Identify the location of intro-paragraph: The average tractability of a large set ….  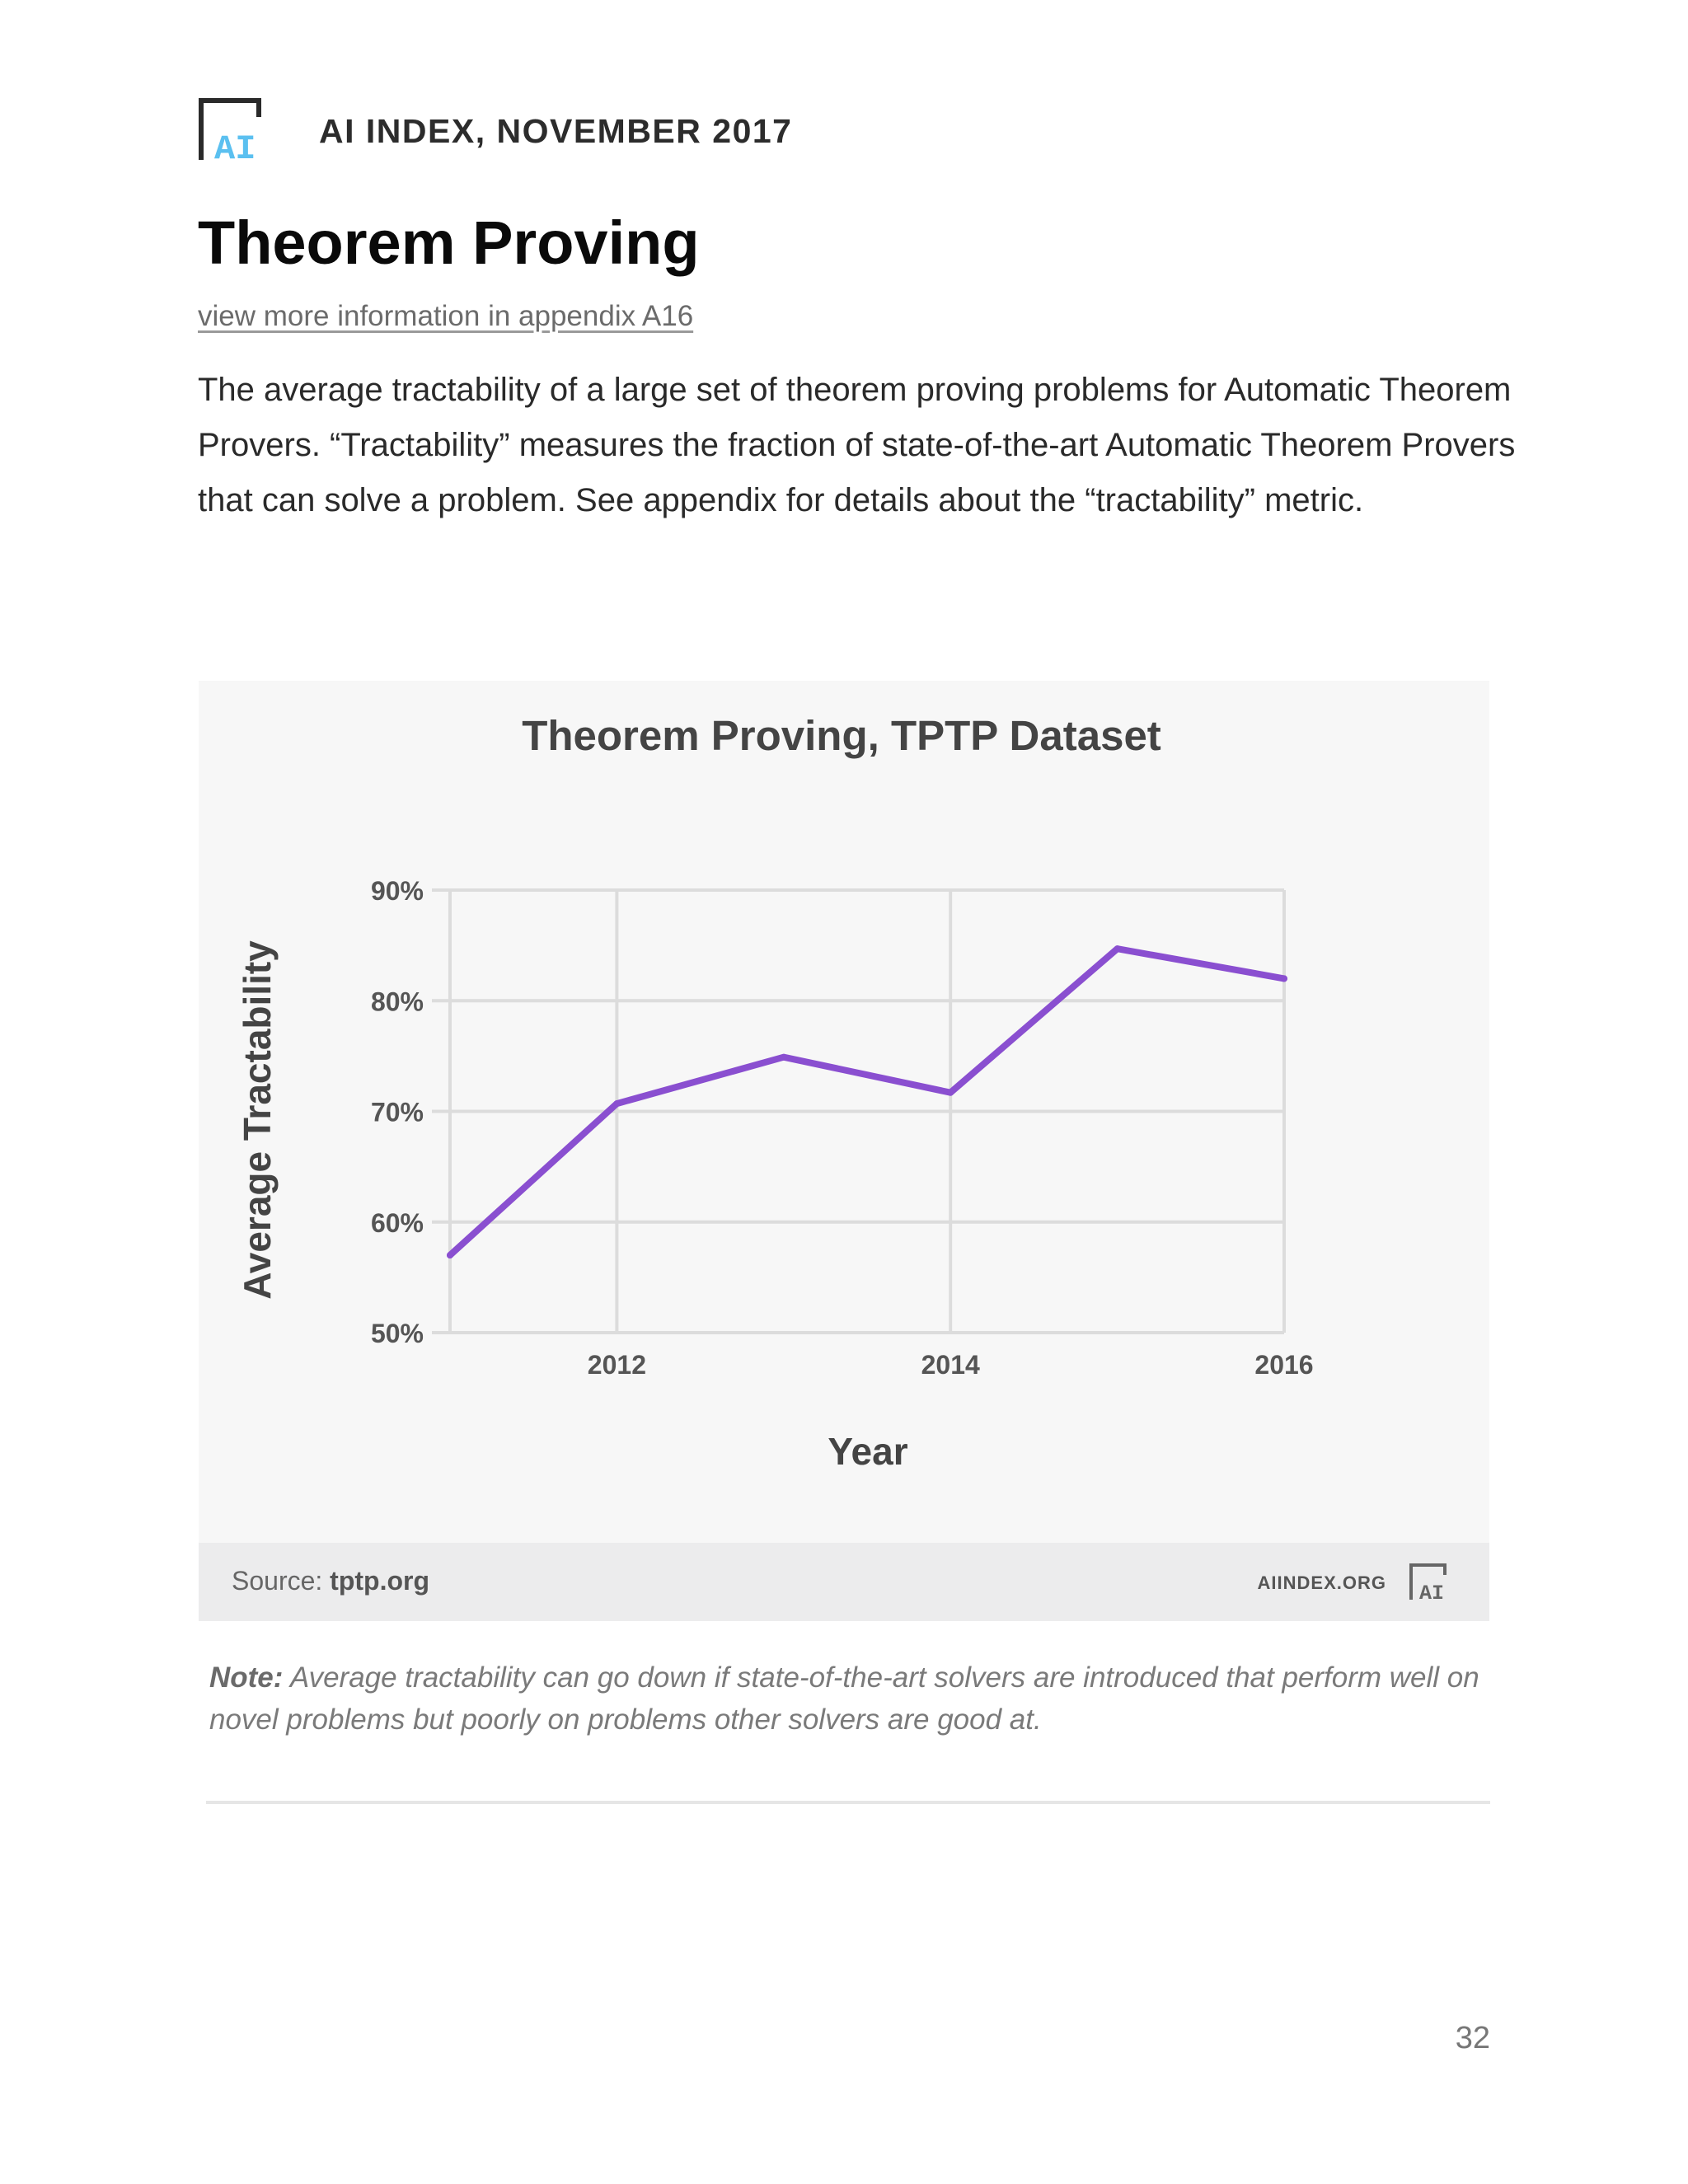
(857, 445).